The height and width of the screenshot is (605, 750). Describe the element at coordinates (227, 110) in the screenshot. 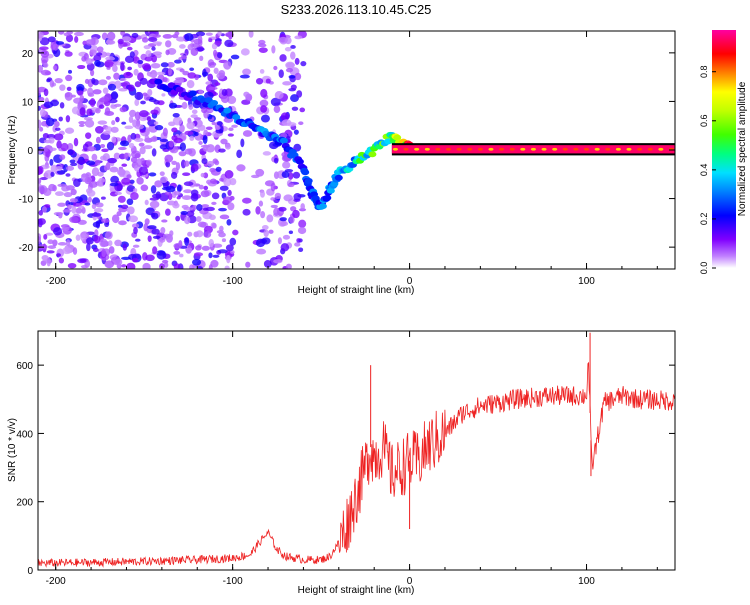

I see `spec-ridge-blob` at that location.